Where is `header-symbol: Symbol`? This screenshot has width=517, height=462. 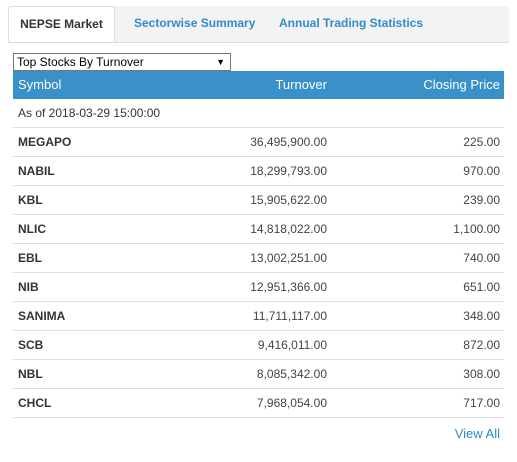 header-symbol: Symbol is located at coordinates (40, 84).